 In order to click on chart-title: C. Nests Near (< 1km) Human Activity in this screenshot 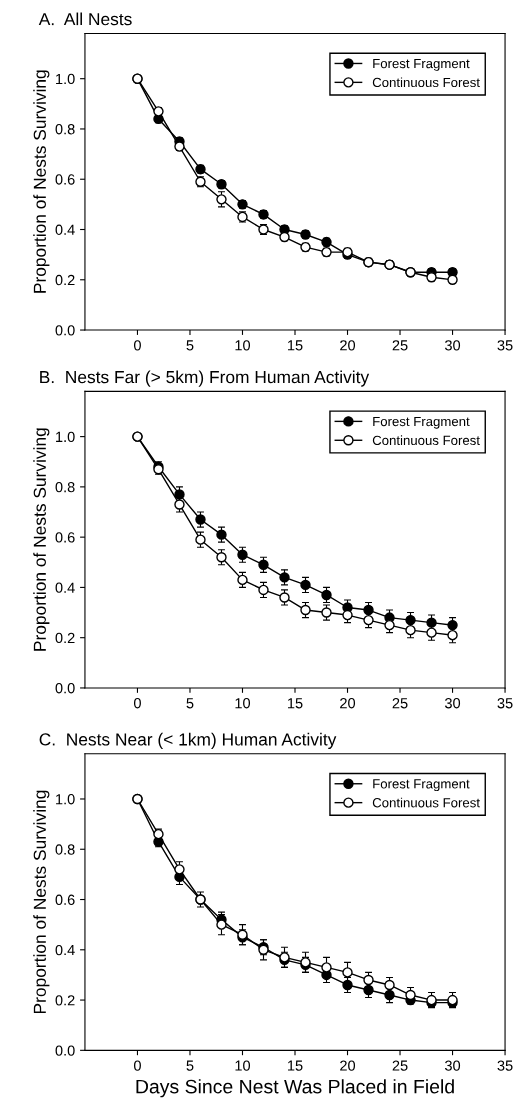, I will do `click(188, 741)`.